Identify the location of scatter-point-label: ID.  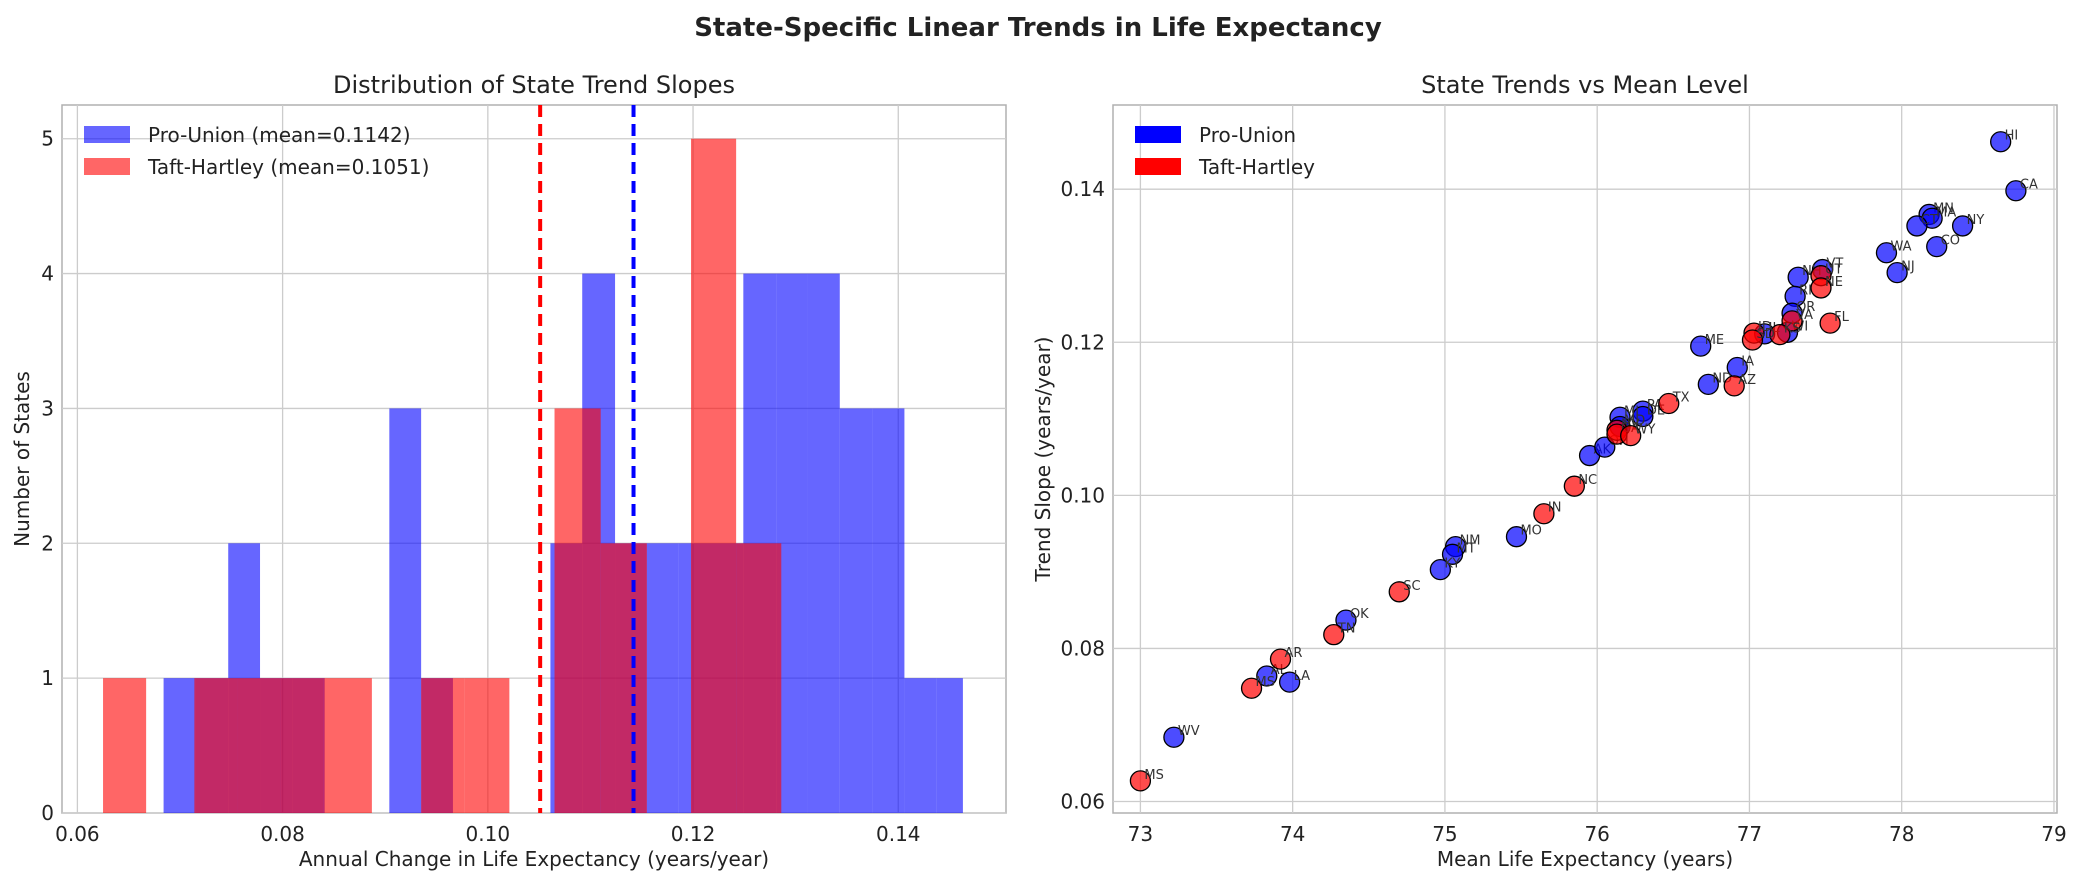
(1765, 327).